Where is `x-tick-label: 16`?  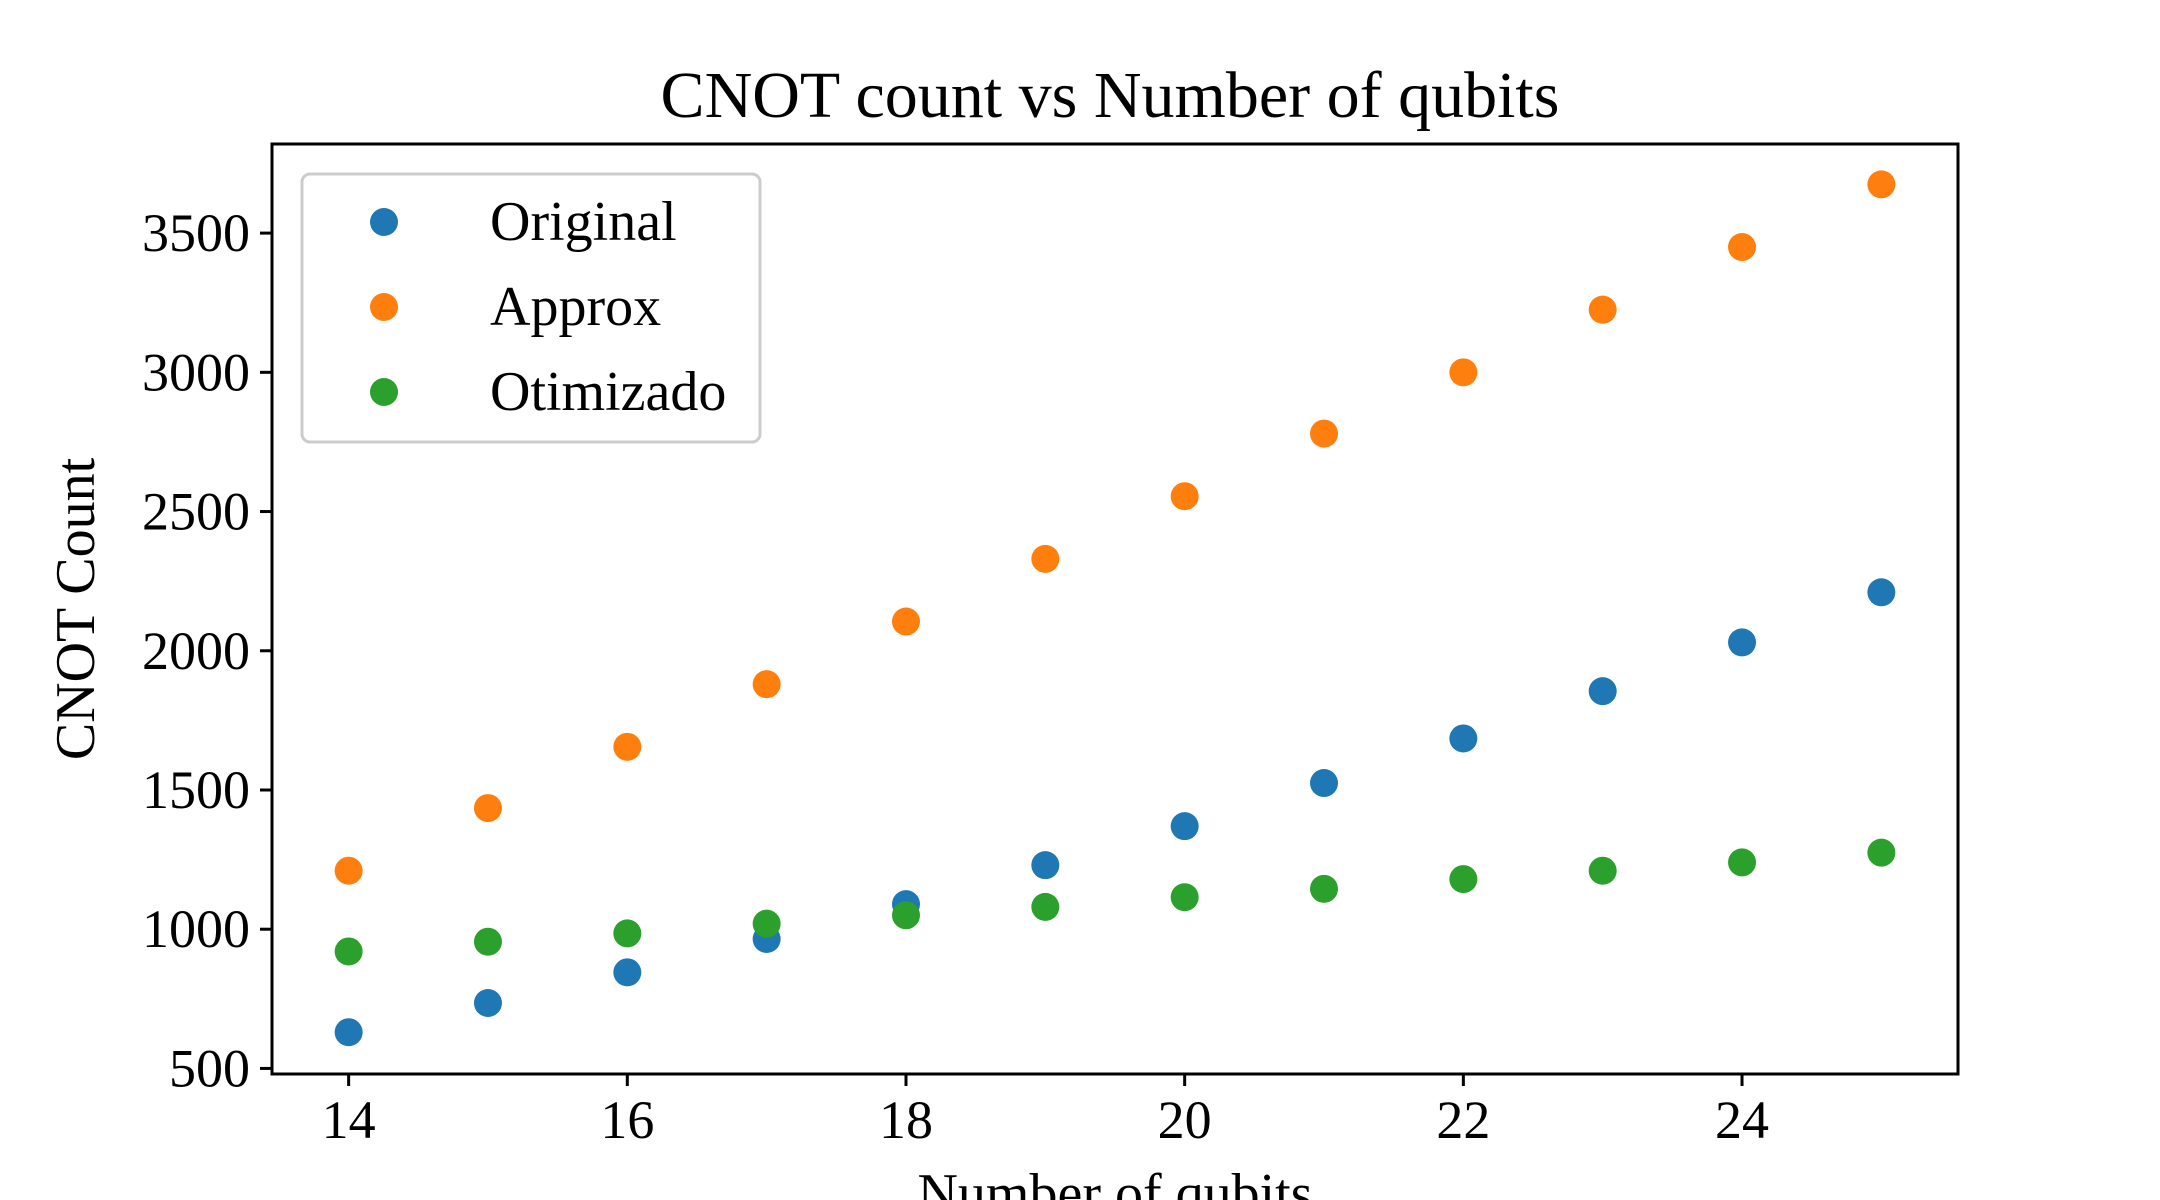
x-tick-label: 16 is located at coordinates (627, 1120).